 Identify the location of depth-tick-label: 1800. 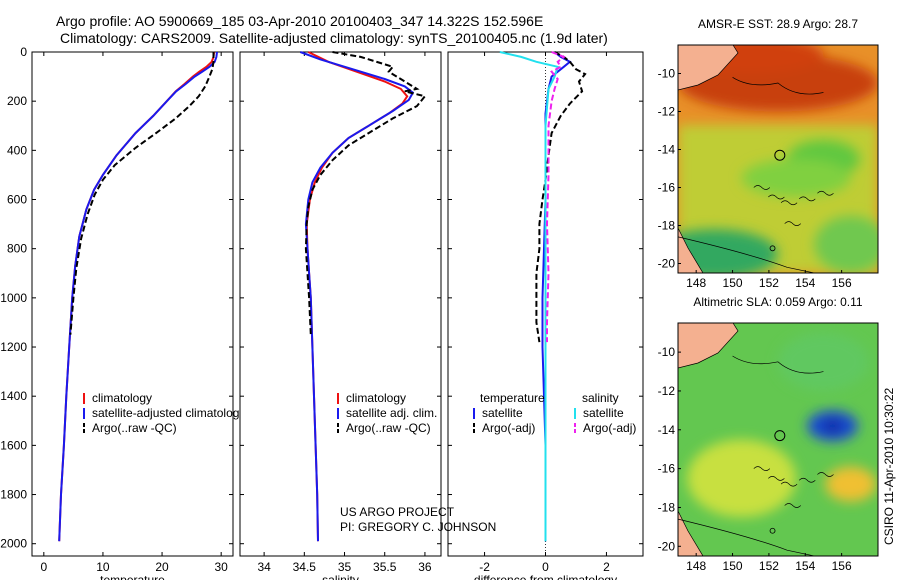
(13, 495).